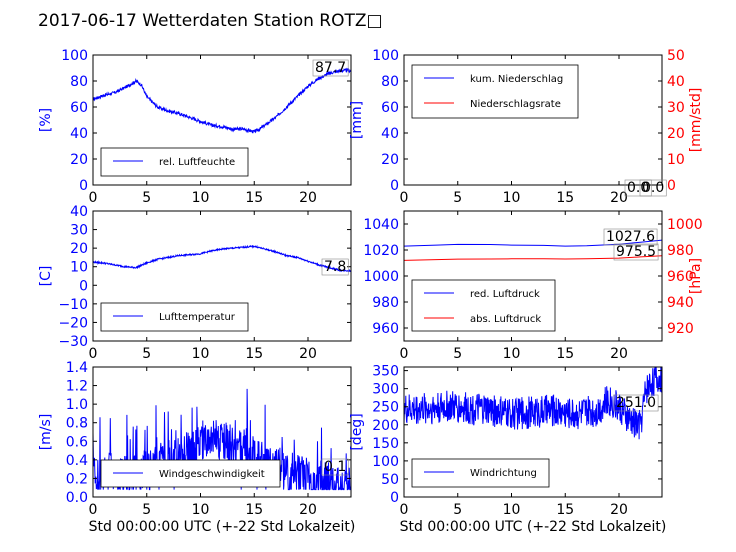 The width and height of the screenshot is (736, 552). I want to click on x-tick-label-winddir-0: 0, so click(404, 510).